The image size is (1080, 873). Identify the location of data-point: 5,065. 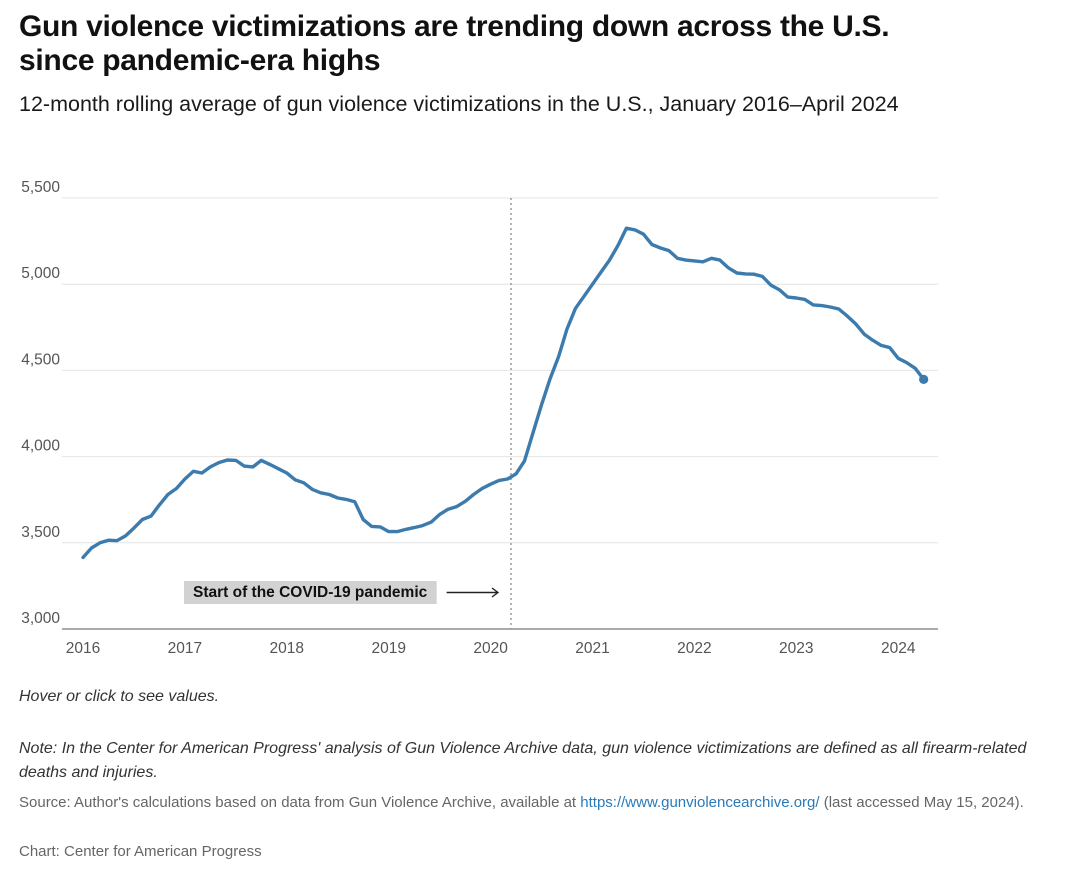
(737, 273).